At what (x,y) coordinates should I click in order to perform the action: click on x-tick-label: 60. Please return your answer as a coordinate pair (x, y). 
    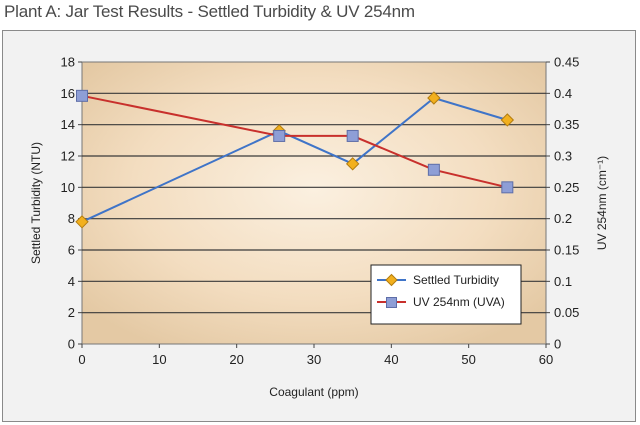
    Looking at the image, I should click on (546, 359).